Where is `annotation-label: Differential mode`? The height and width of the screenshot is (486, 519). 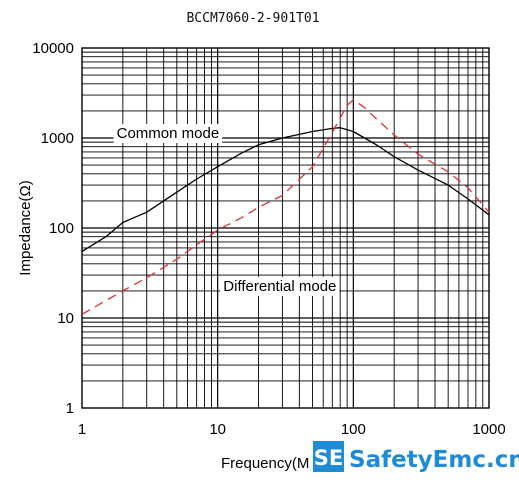 annotation-label: Differential mode is located at coordinates (279, 286).